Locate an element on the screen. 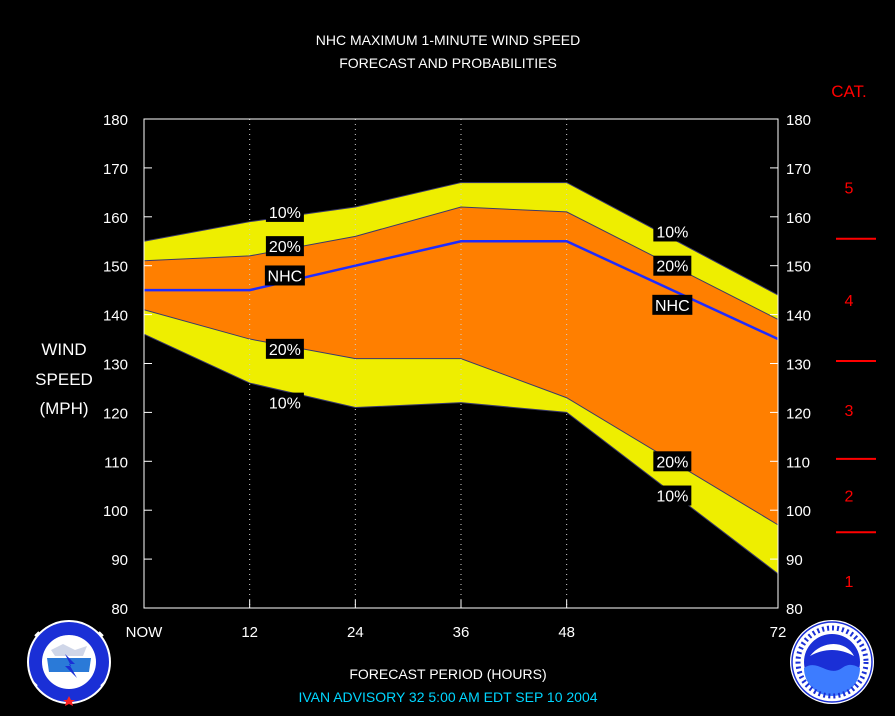  ylabel-line1: WIND is located at coordinates (63, 349).